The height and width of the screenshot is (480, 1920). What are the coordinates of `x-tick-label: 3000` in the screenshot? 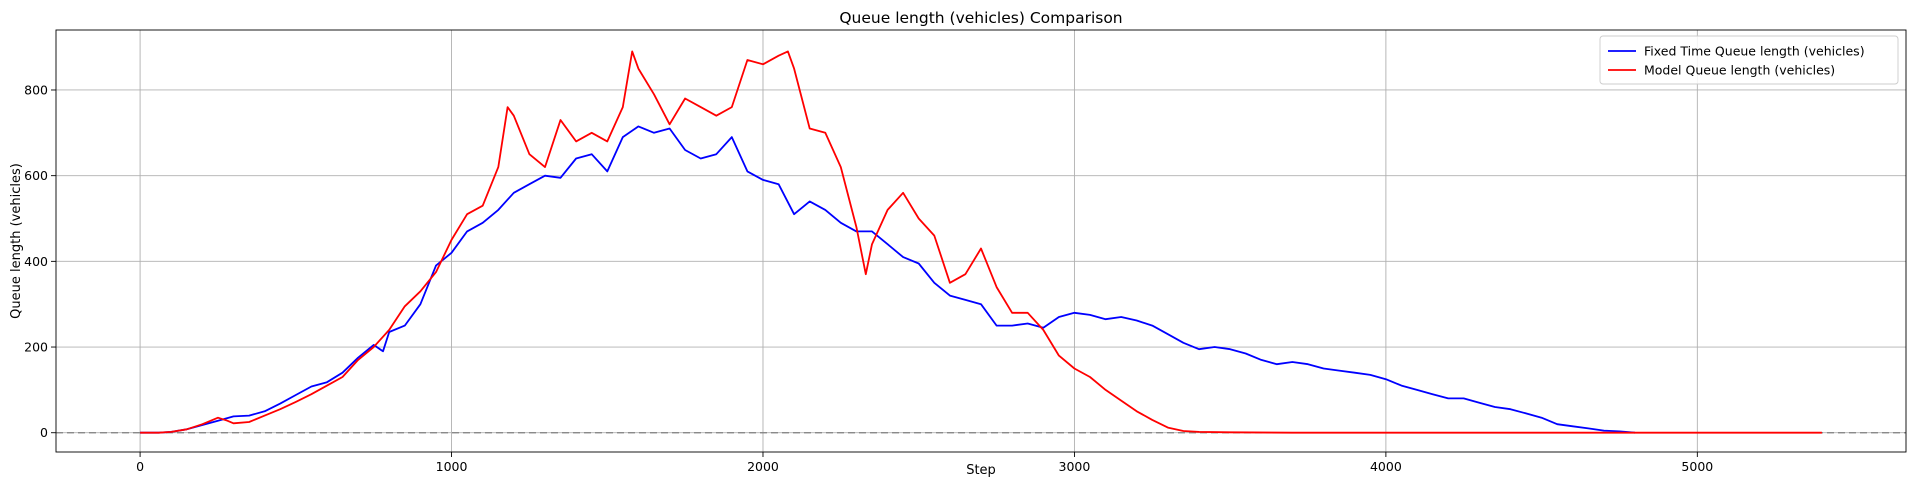 It's located at (1075, 466).